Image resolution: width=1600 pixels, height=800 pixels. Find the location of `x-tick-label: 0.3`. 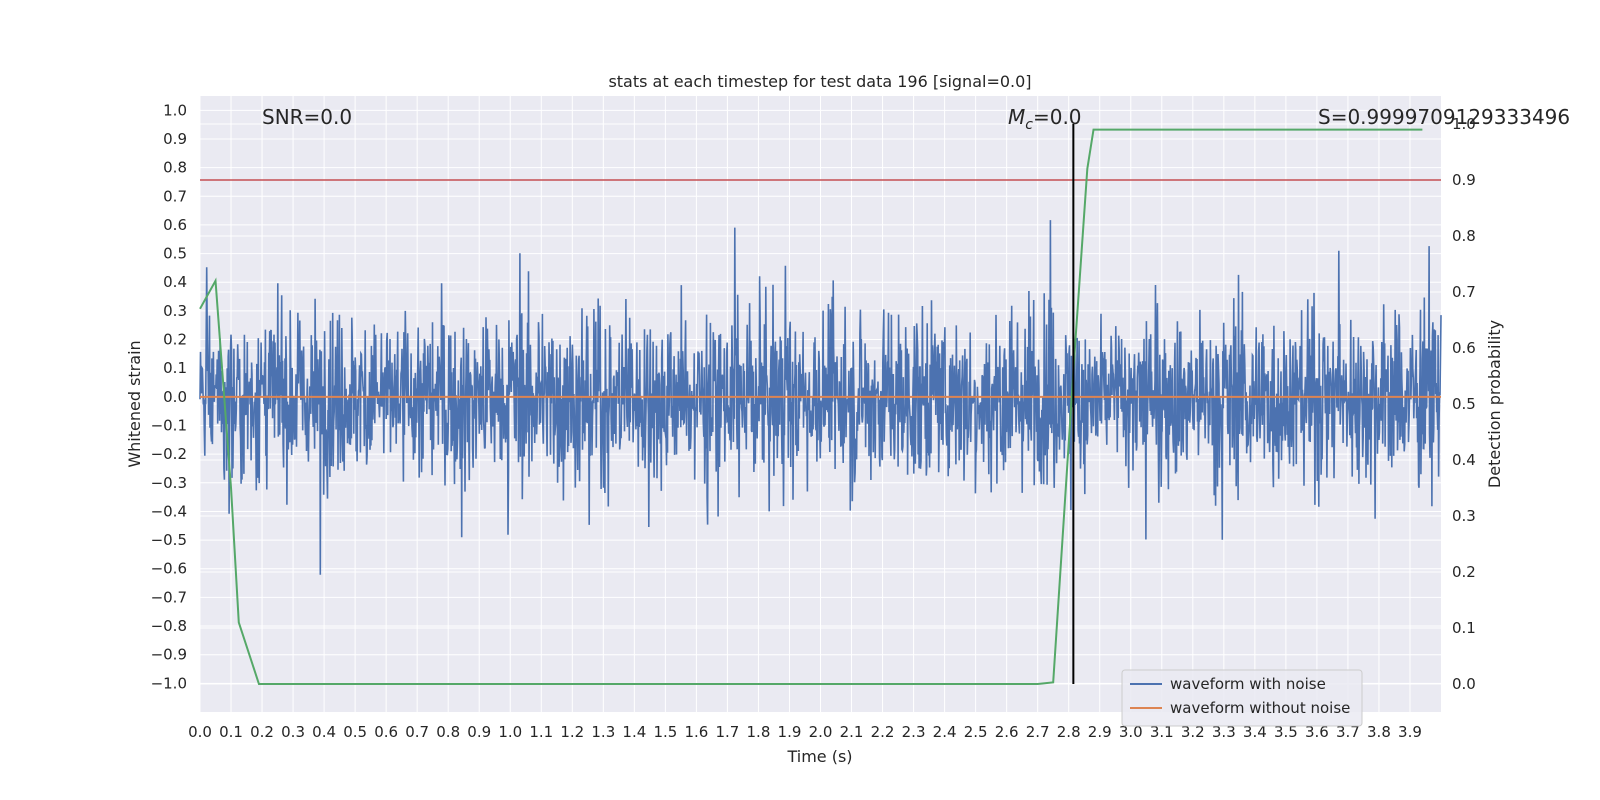

x-tick-label: 0.3 is located at coordinates (293, 732).